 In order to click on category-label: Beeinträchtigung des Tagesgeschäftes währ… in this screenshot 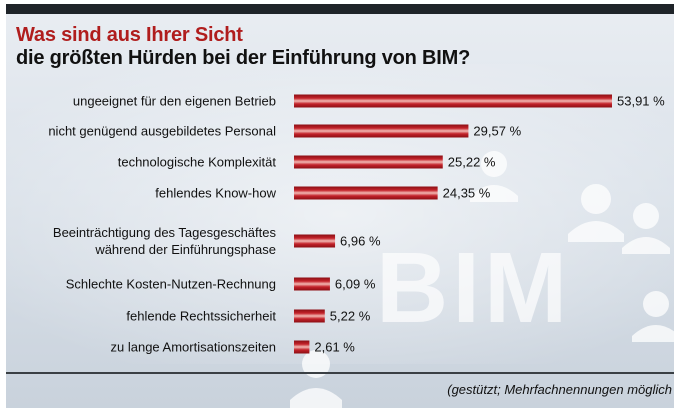, I will do `click(165, 241)`.